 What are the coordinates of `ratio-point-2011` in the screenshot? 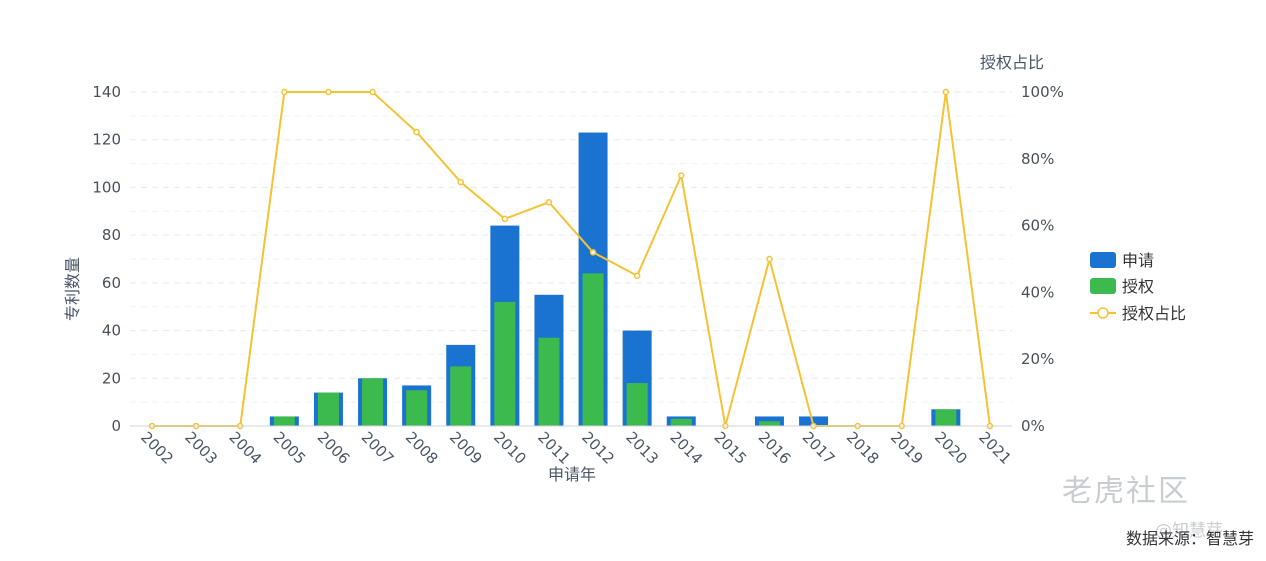 It's located at (549, 202).